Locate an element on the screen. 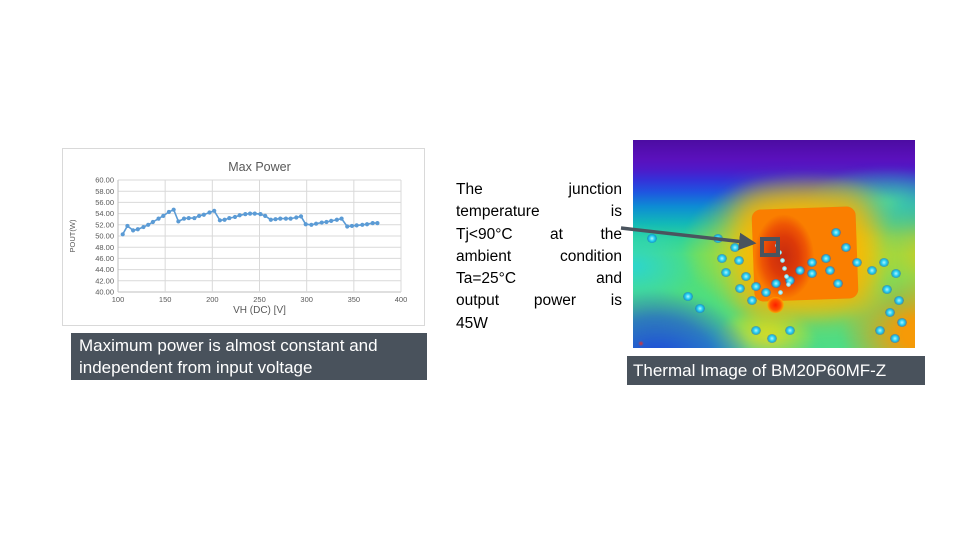  pointer-arrow is located at coordinates (688, 238).